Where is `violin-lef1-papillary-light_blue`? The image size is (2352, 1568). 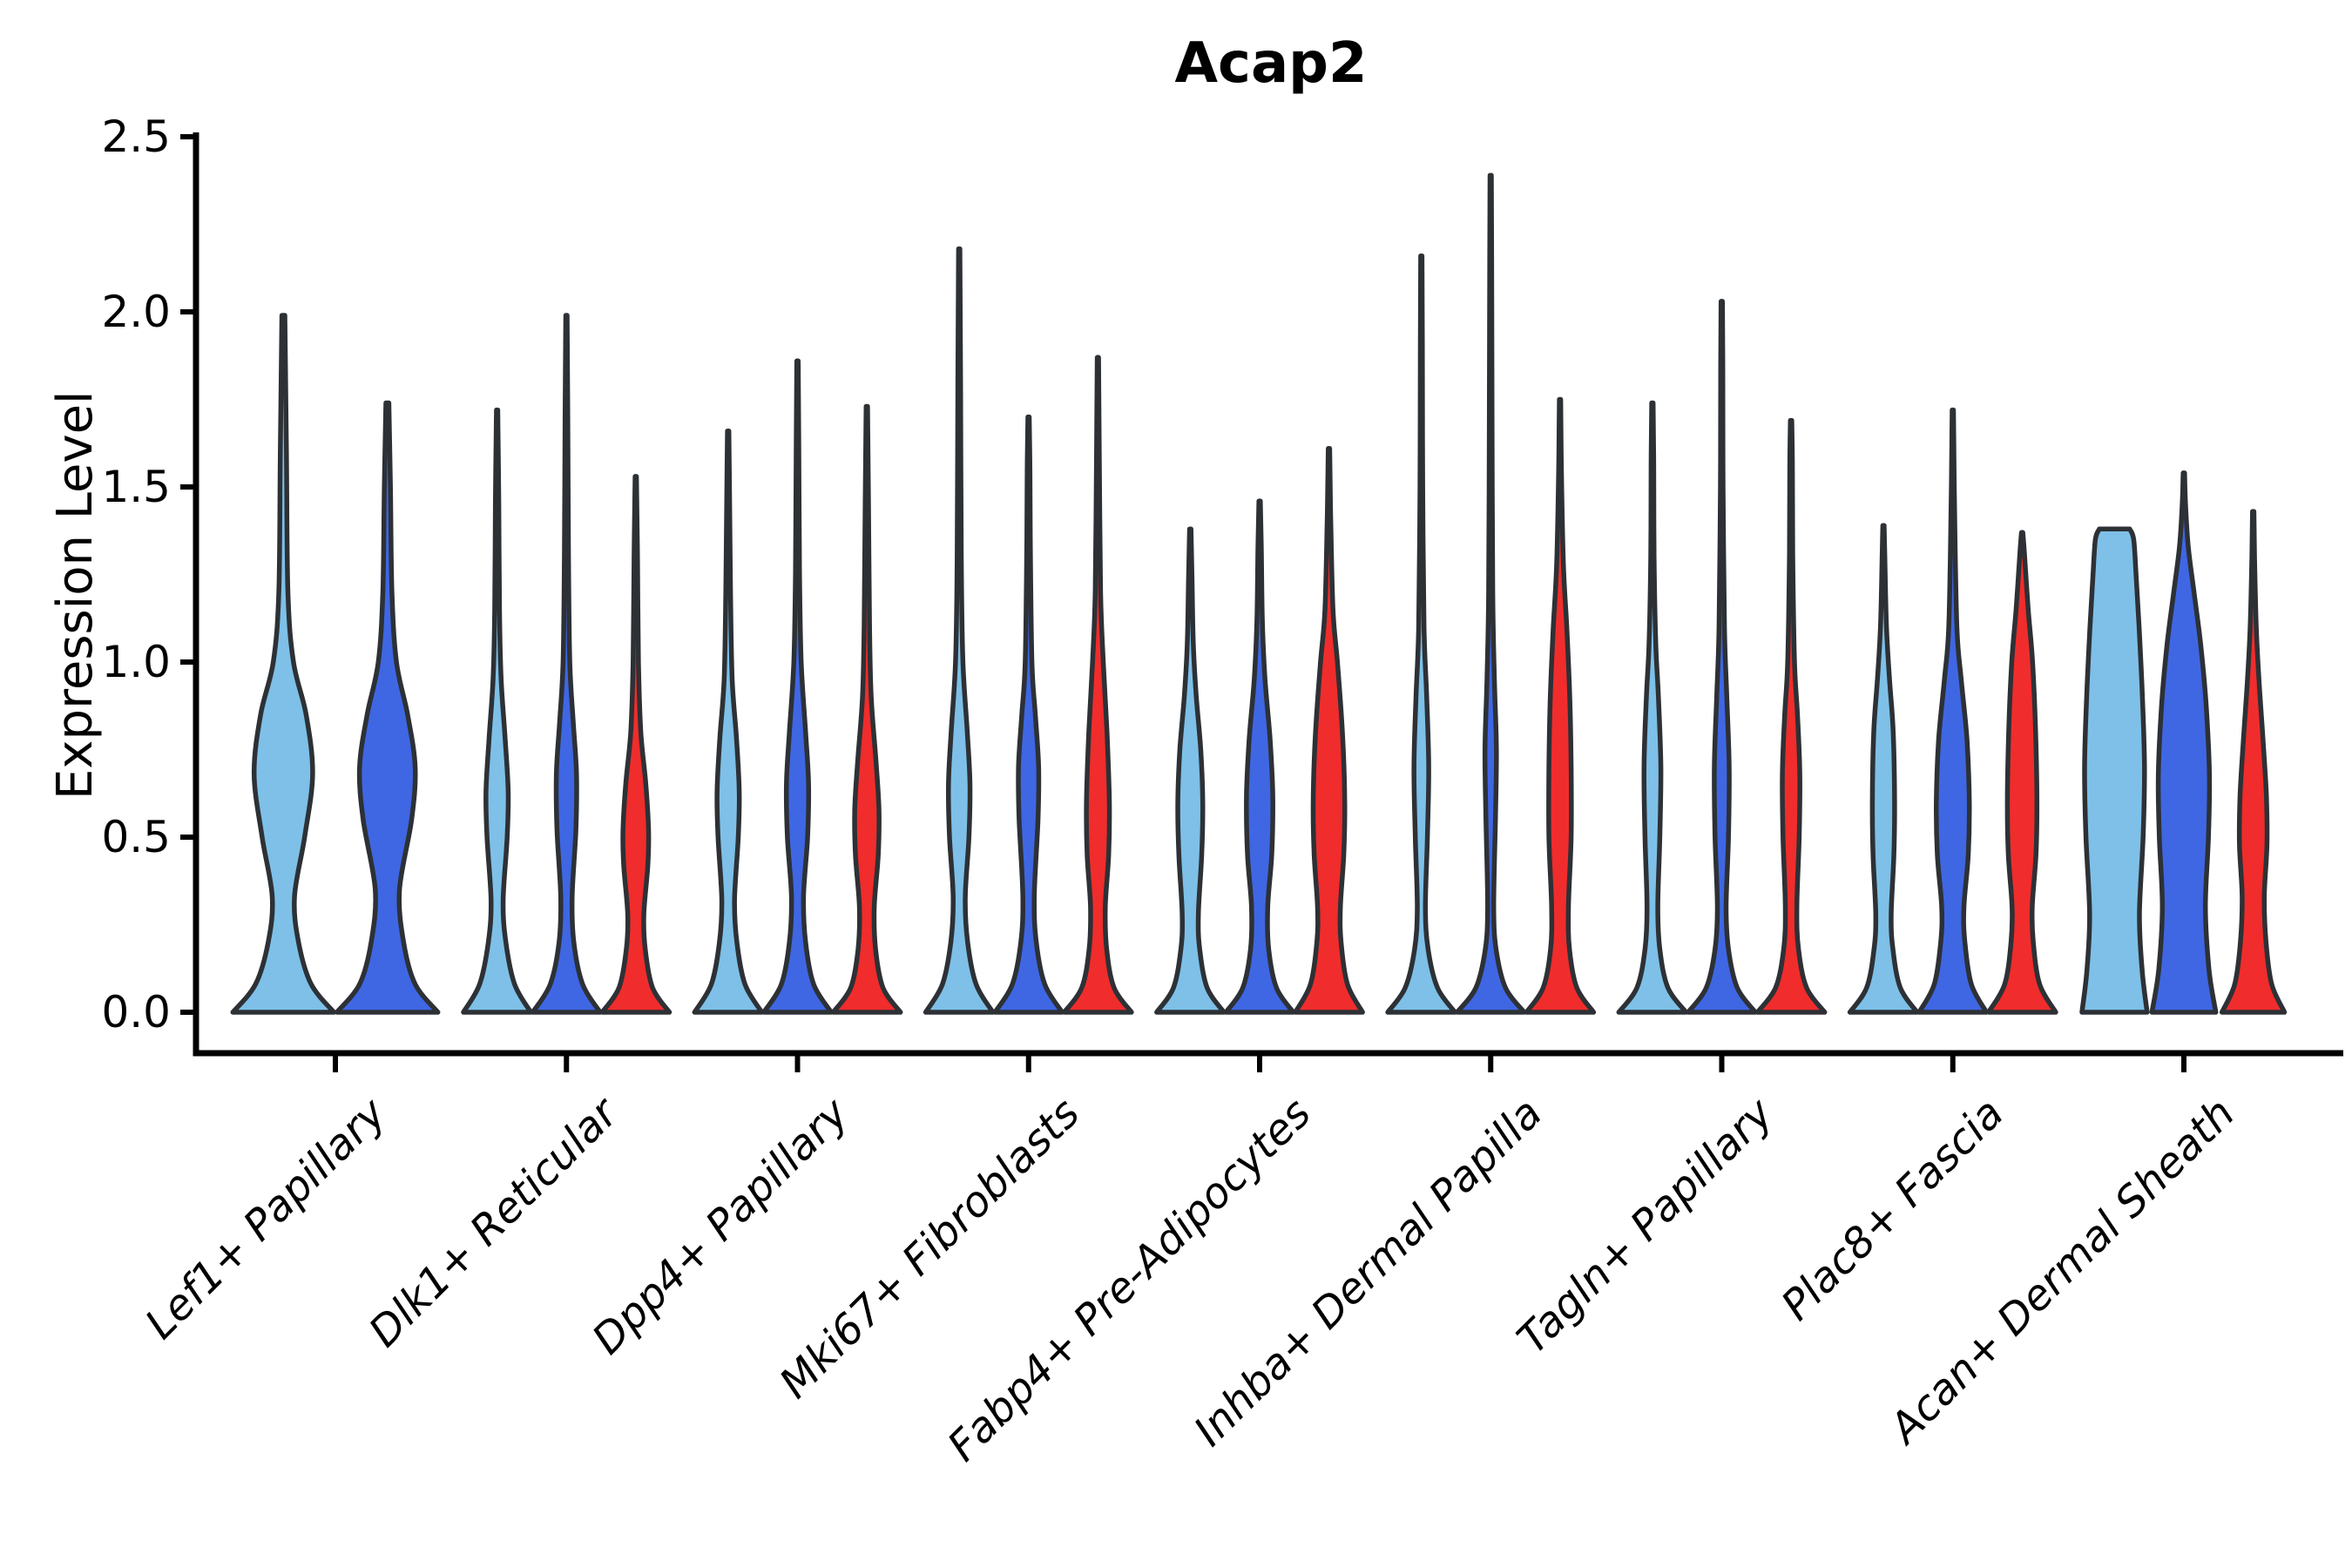 violin-lef1-papillary-light_blue is located at coordinates (283, 664).